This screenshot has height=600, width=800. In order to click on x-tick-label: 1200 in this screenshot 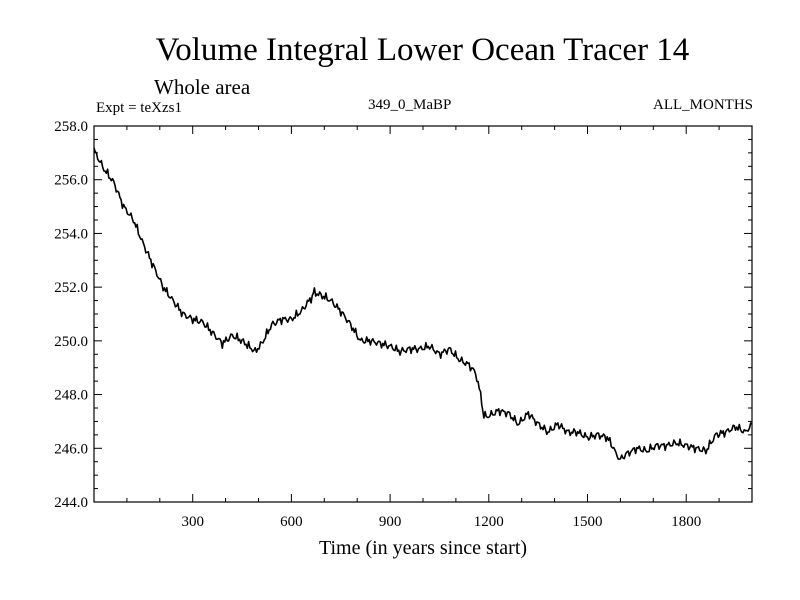, I will do `click(489, 522)`.